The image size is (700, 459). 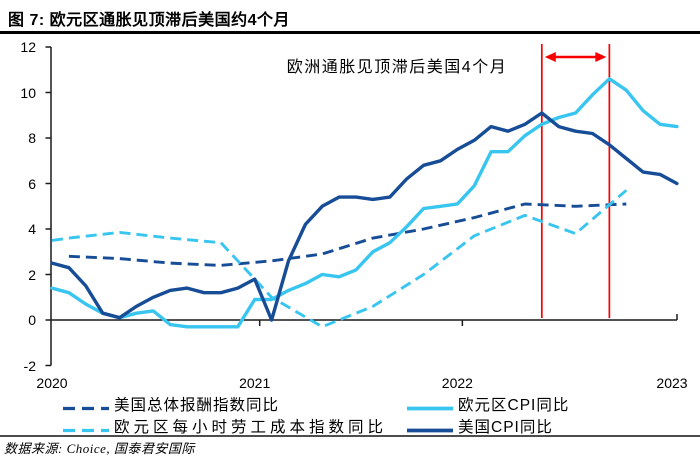 I want to click on lag-arrow-head-right, so click(x=601, y=57).